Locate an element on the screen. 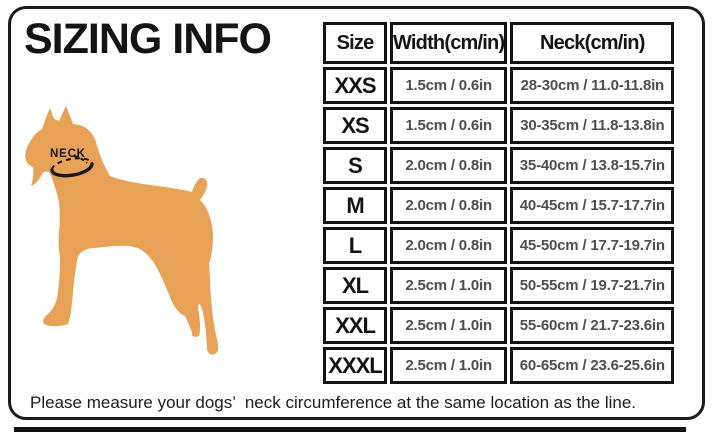  header-width: Width(cm/in) is located at coordinates (449, 43).